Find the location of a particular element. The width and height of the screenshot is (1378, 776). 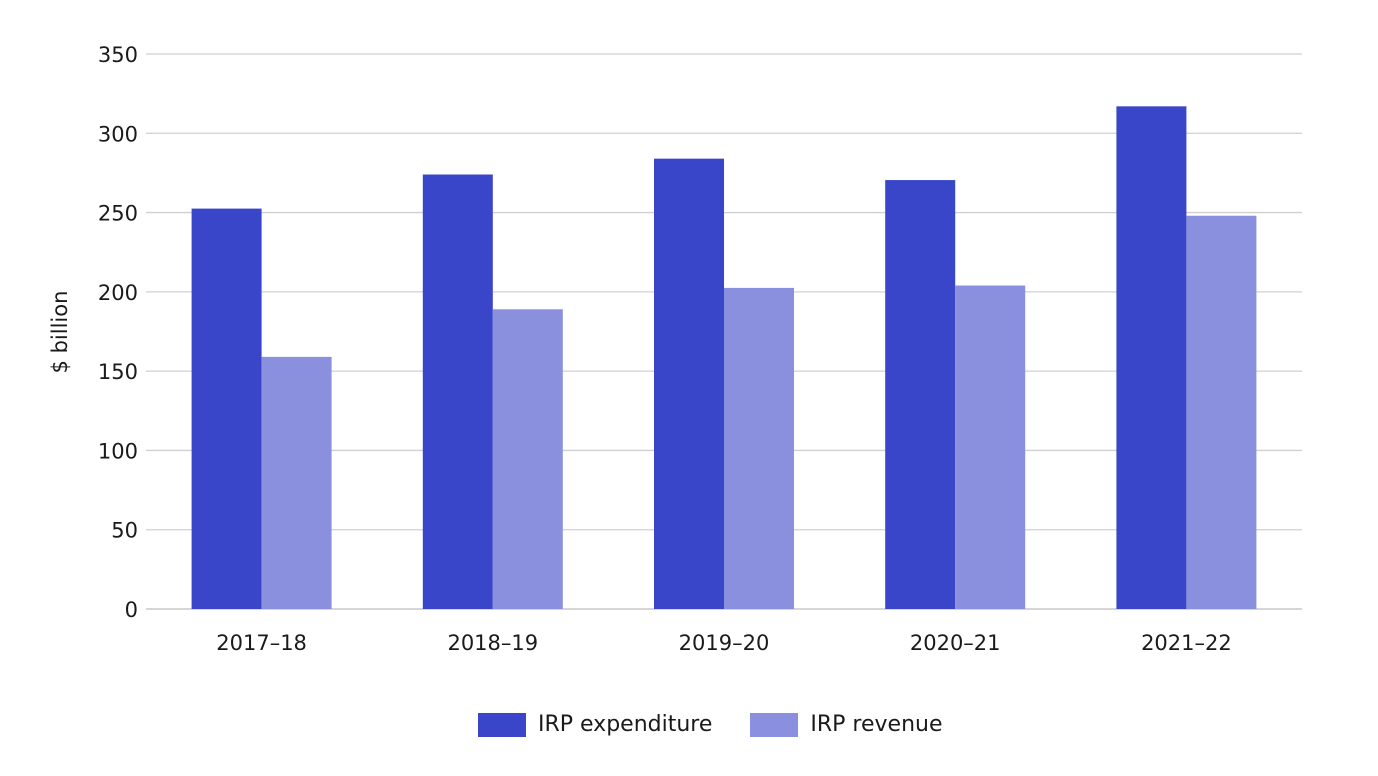

y-tick-label: 100 is located at coordinates (118, 451).